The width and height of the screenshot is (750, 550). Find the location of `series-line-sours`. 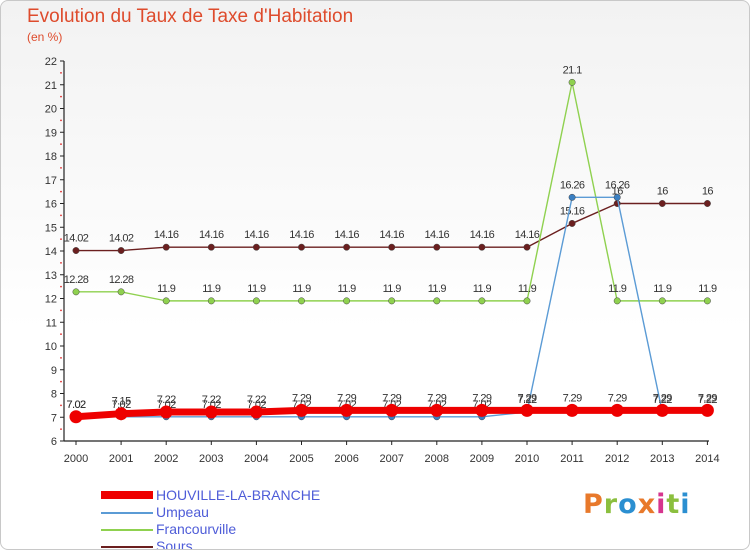

series-line-sours is located at coordinates (392, 227).